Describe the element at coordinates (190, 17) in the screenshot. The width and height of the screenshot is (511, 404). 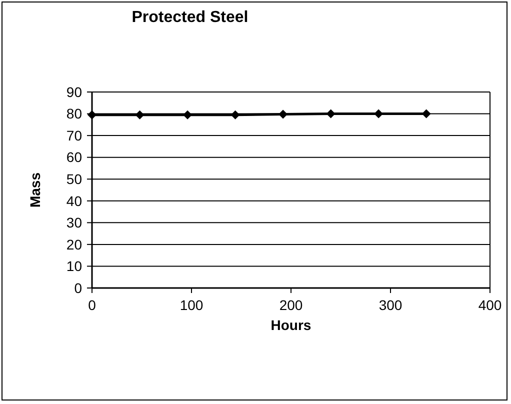
I see `chart-title: Protected Steel` at that location.